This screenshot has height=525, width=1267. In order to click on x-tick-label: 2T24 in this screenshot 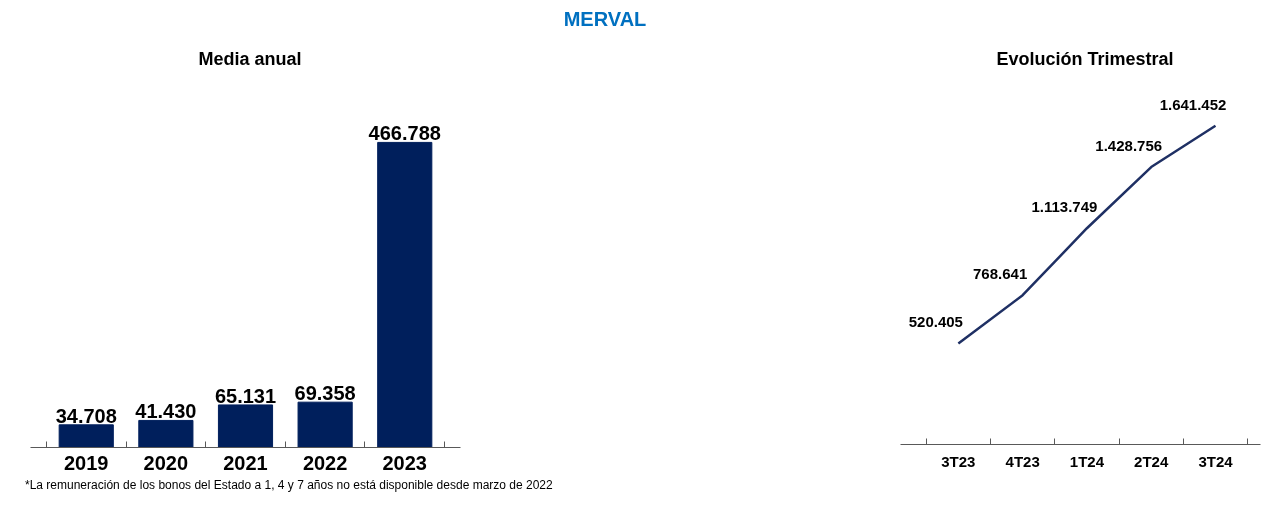, I will do `click(1151, 461)`.